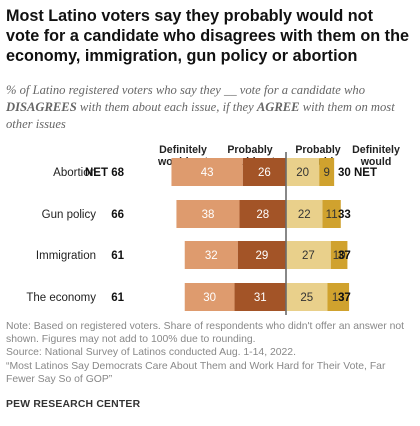 The height and width of the screenshot is (426, 420). I want to click on column-header-4: Definitely would, so click(376, 156).